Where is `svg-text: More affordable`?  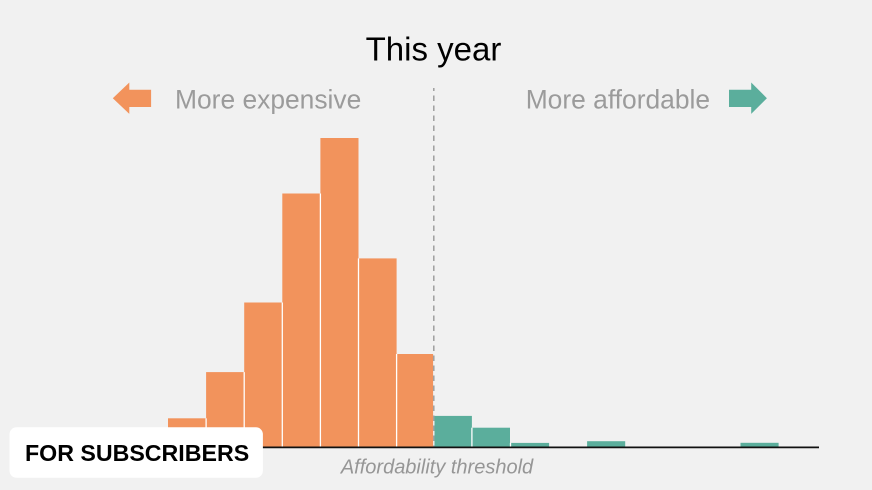
svg-text: More affordable is located at coordinates (618, 100).